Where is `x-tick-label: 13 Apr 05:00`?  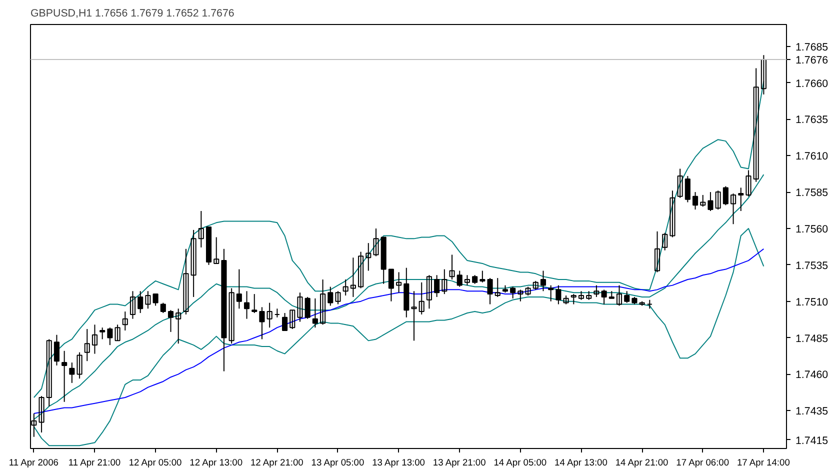 x-tick-label: 13 Apr 05:00 is located at coordinates (337, 463).